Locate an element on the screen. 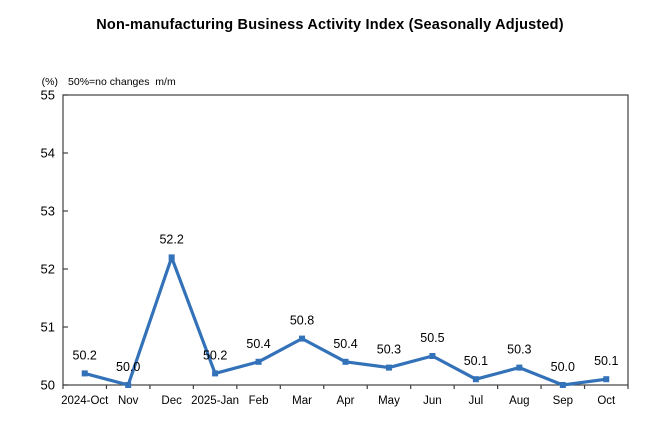 The width and height of the screenshot is (660, 440). y-axis-tick-label: 55 is located at coordinates (48, 95).